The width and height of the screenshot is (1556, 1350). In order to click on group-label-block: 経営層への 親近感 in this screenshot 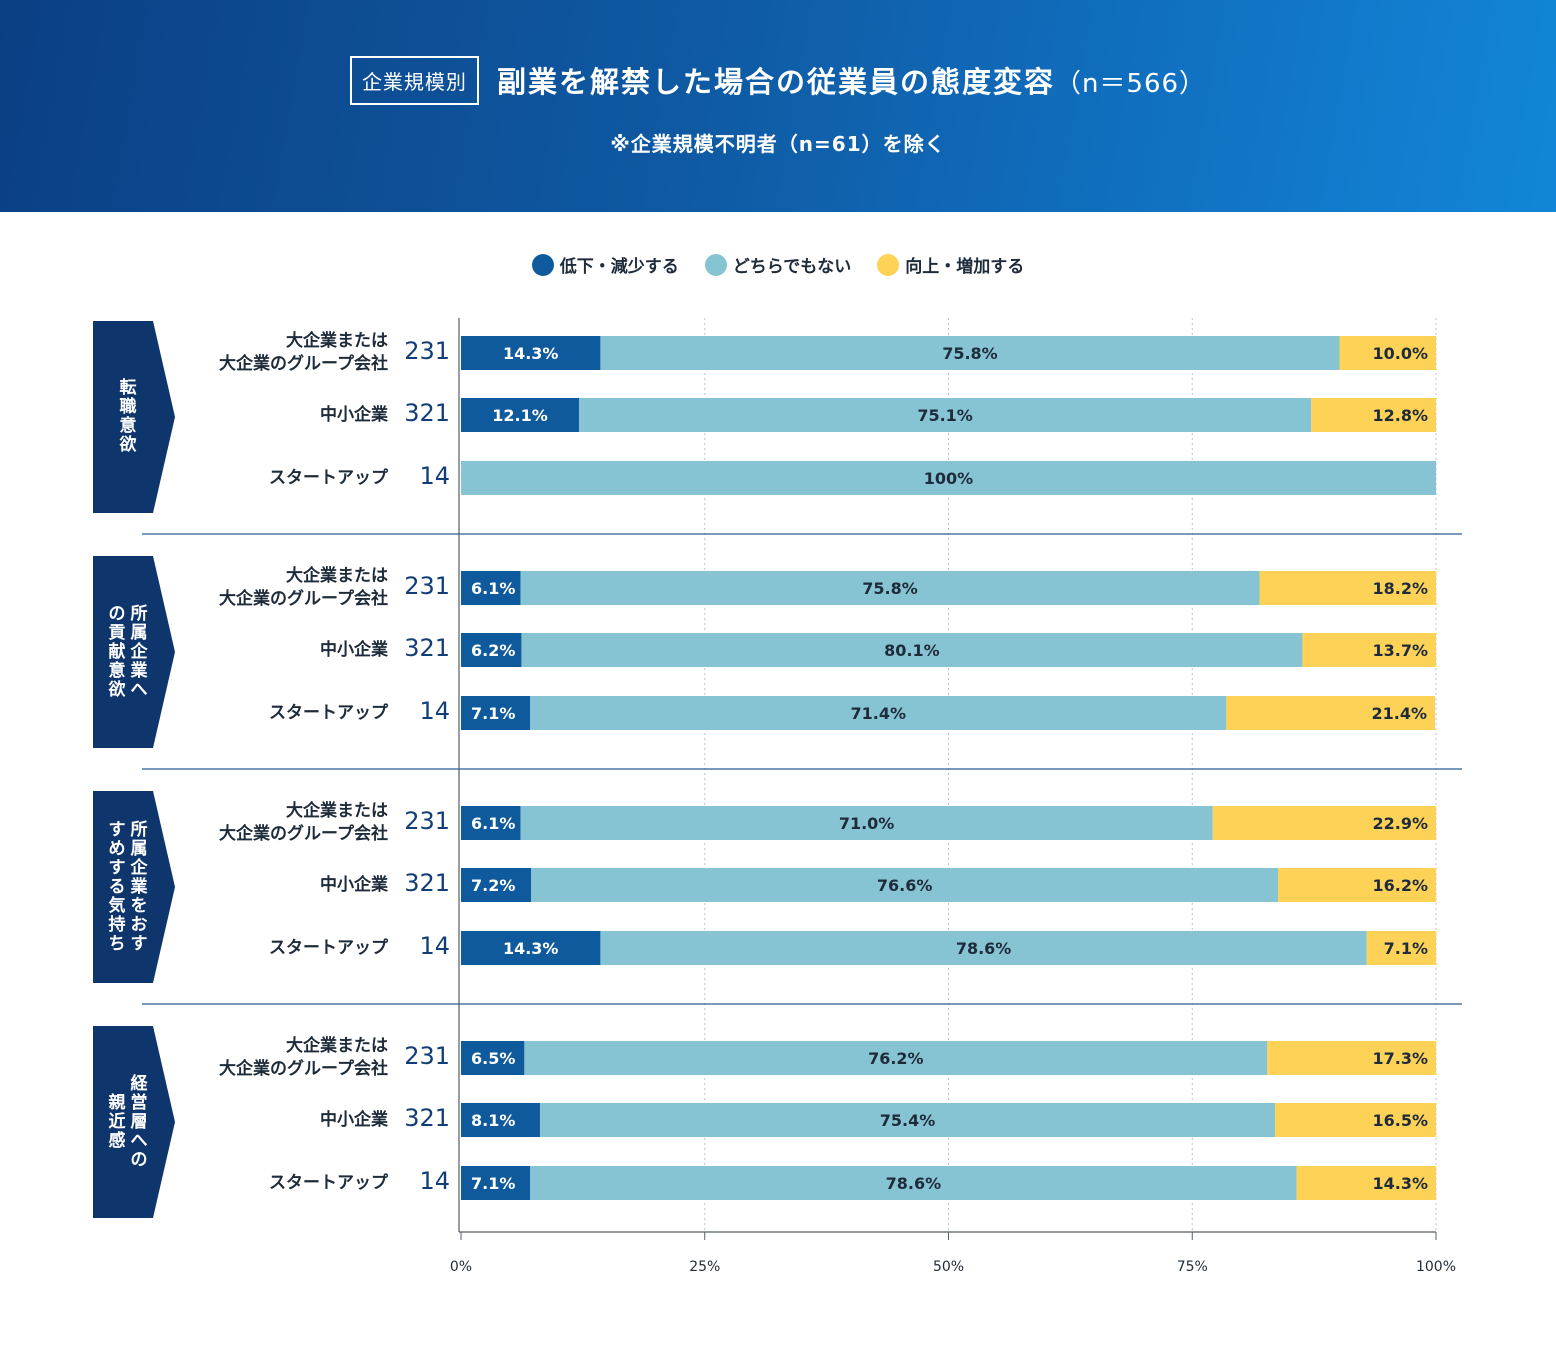, I will do `click(135, 1122)`.